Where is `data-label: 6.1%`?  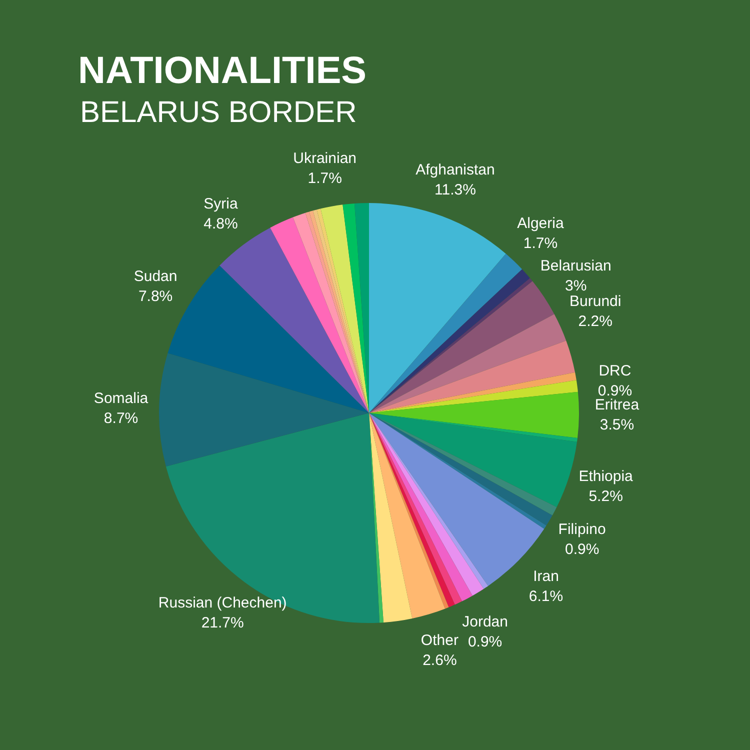
data-label: 6.1% is located at coordinates (546, 596).